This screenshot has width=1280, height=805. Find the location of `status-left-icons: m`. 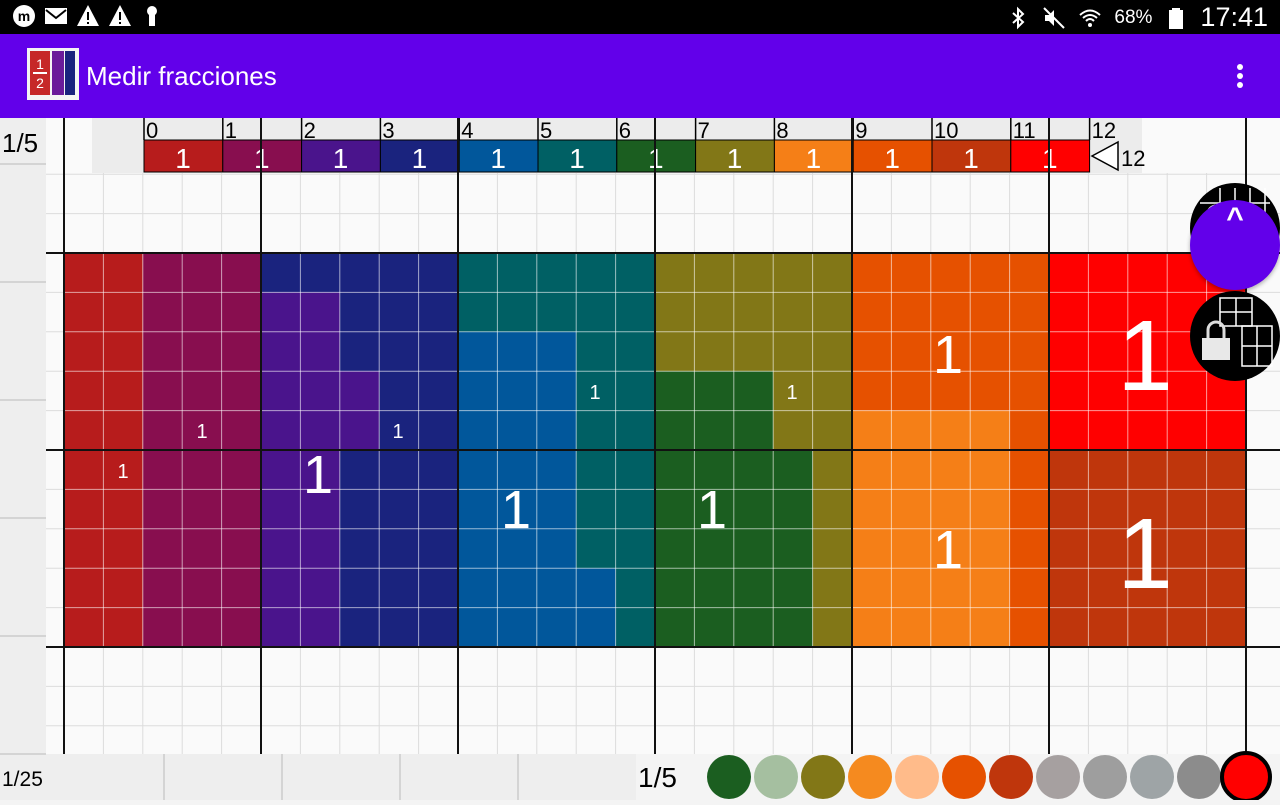

status-left-icons: m is located at coordinates (88, 16).